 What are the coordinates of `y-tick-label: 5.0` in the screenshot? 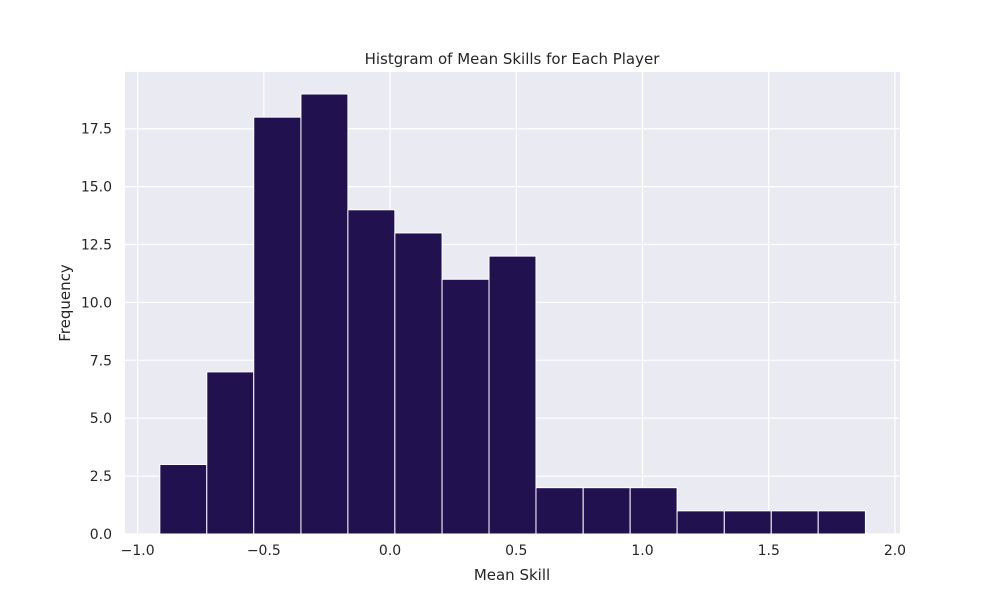 It's located at (101, 419).